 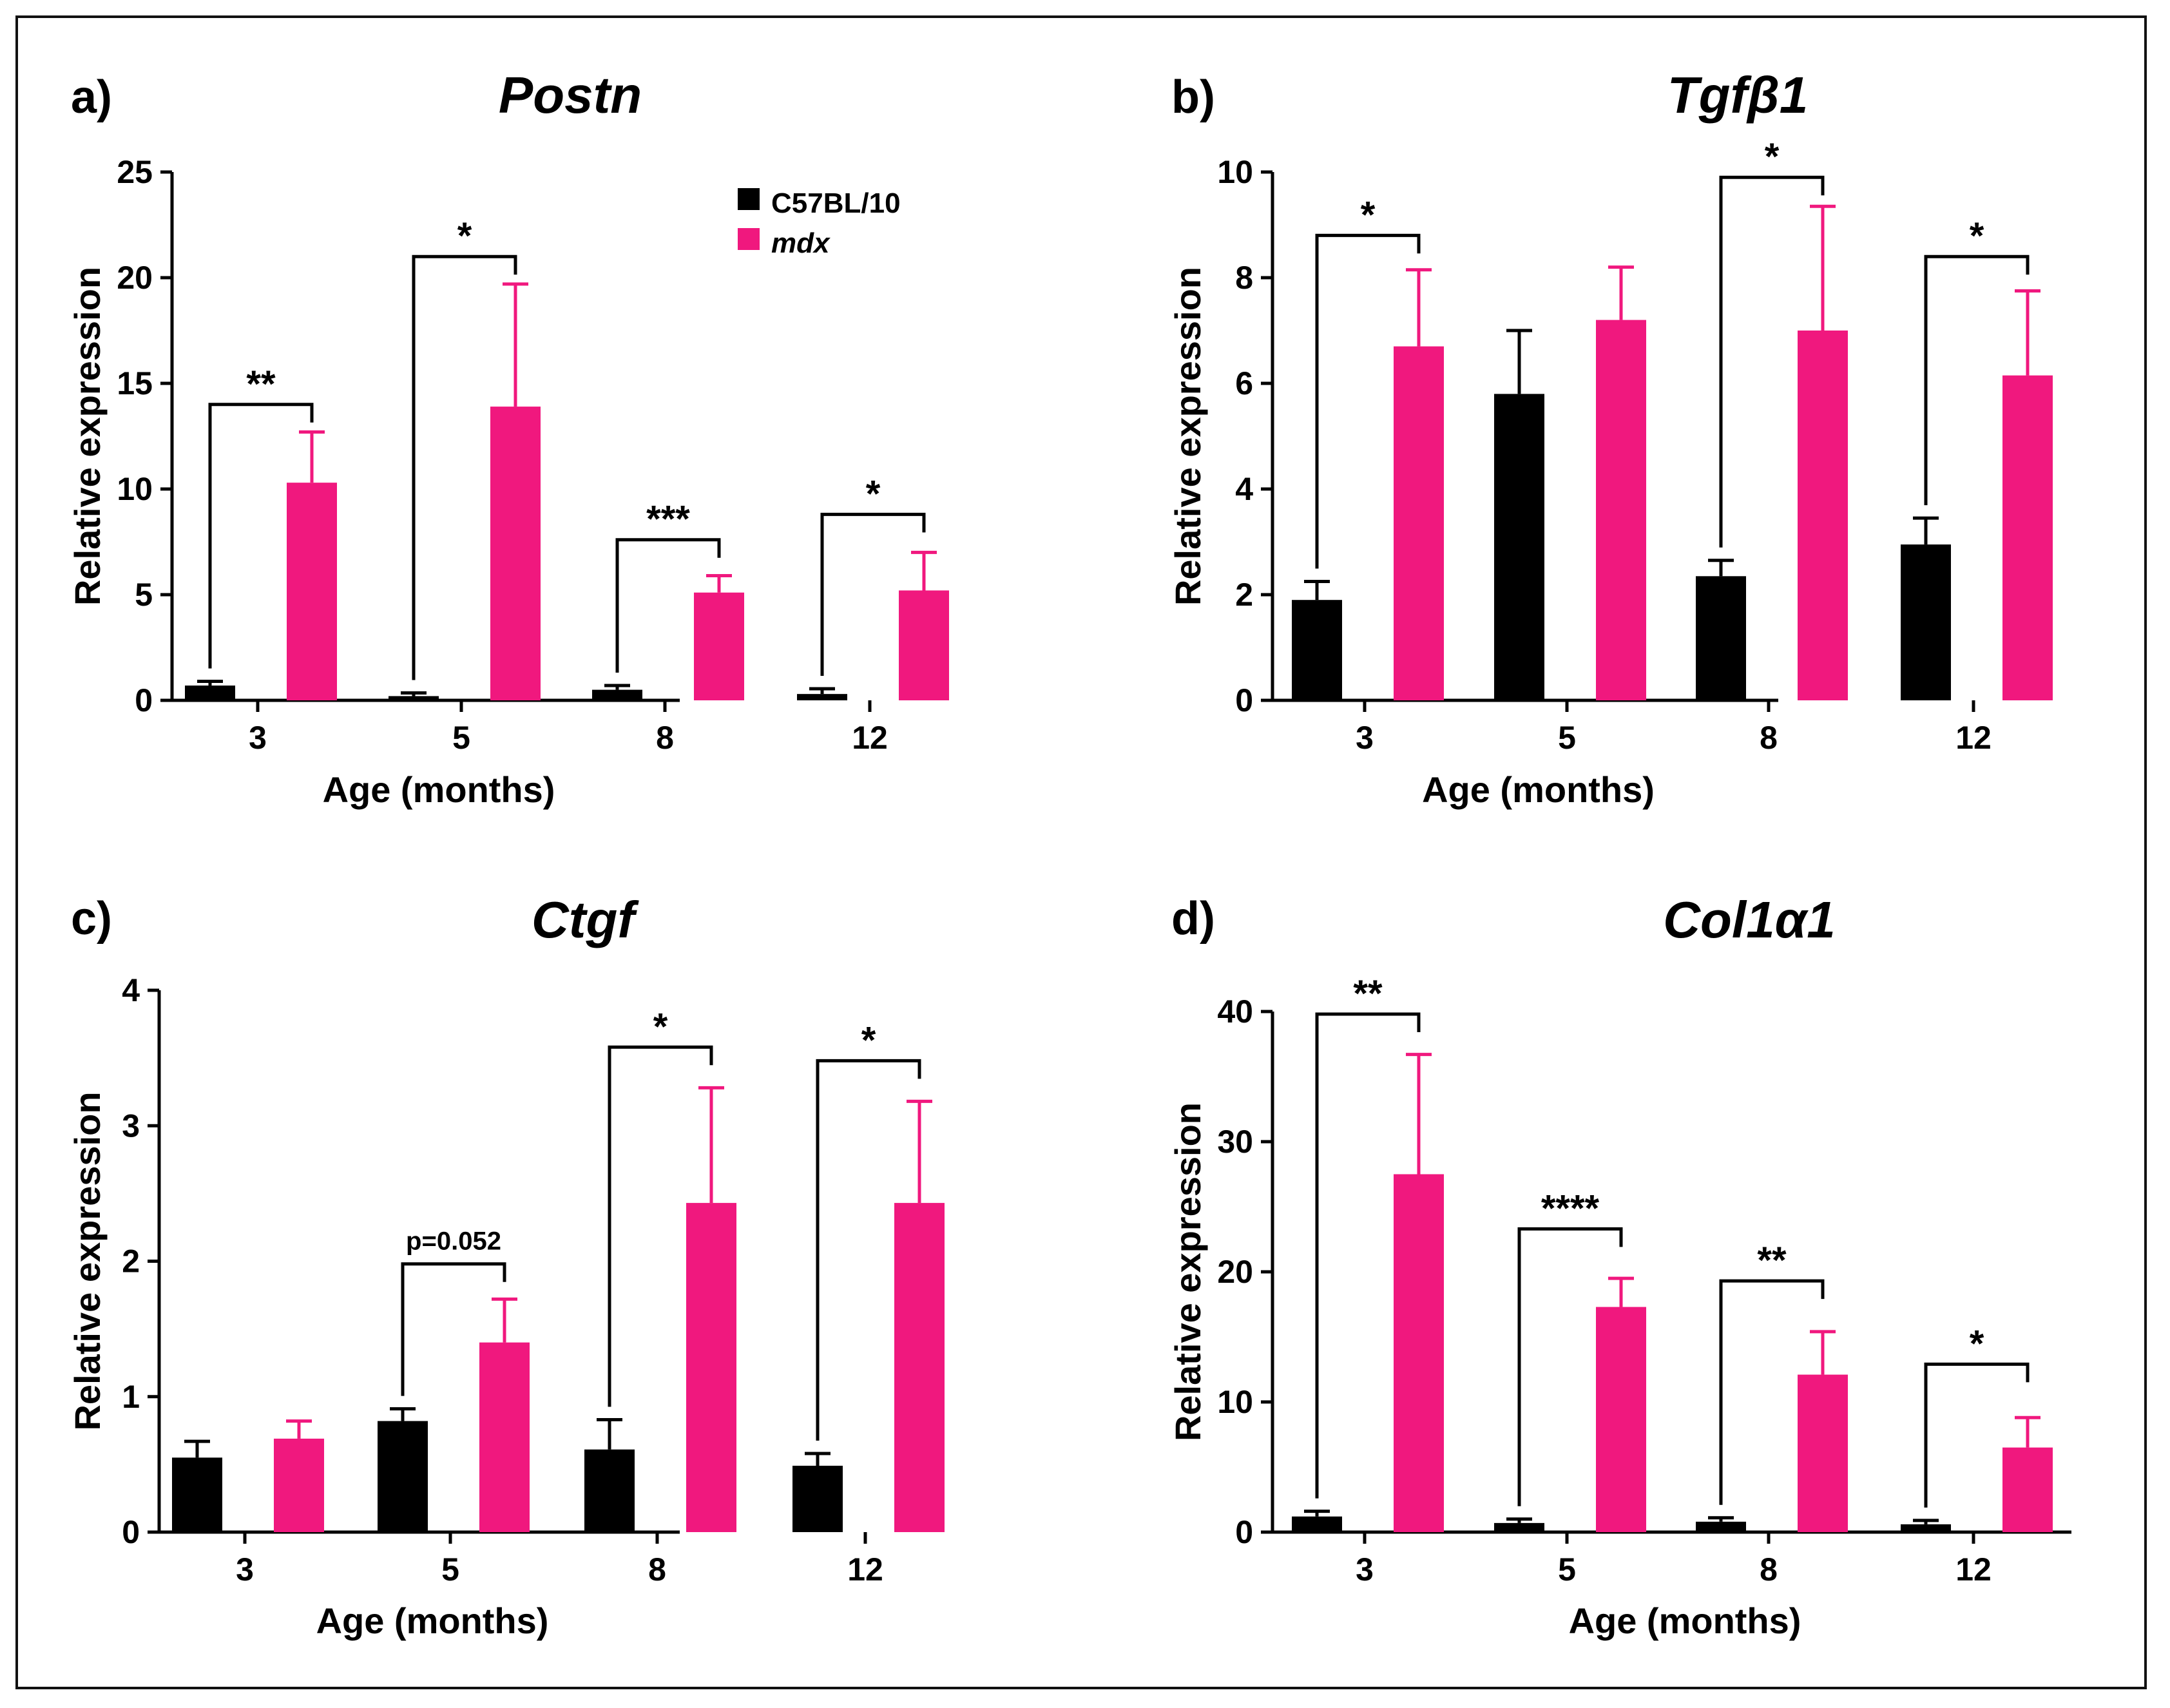 What do you see at coordinates (1244, 489) in the screenshot?
I see `y-tick-label: 4` at bounding box center [1244, 489].